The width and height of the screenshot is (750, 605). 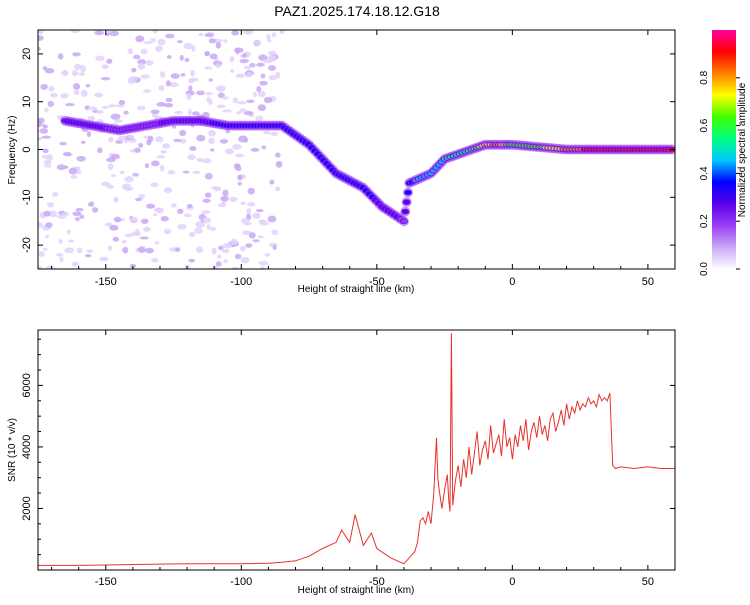 What do you see at coordinates (27, 508) in the screenshot?
I see `snr-y-tick-label: 2000` at bounding box center [27, 508].